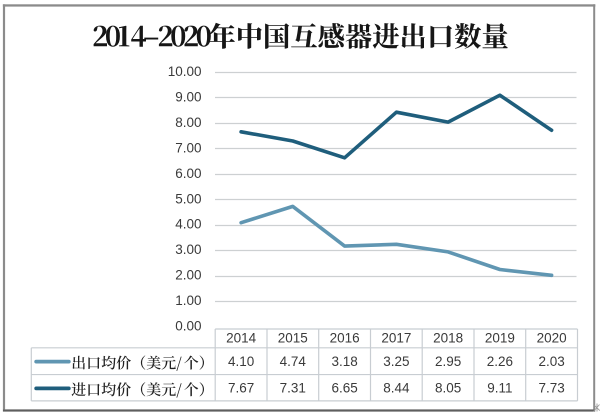 Image resolution: width=600 pixels, height=414 pixels. I want to click on svg-text: 0.00, so click(188, 326).